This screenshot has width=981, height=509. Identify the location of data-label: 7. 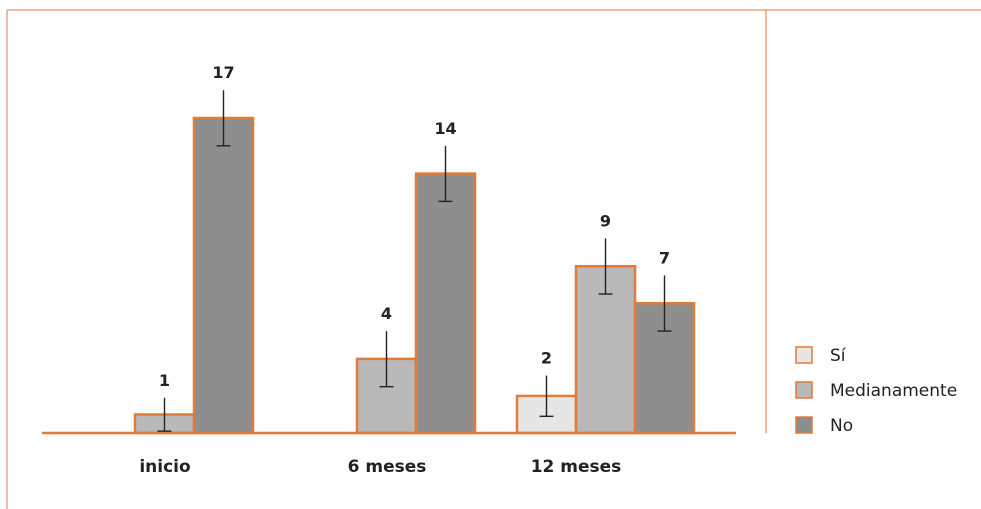
(664, 258).